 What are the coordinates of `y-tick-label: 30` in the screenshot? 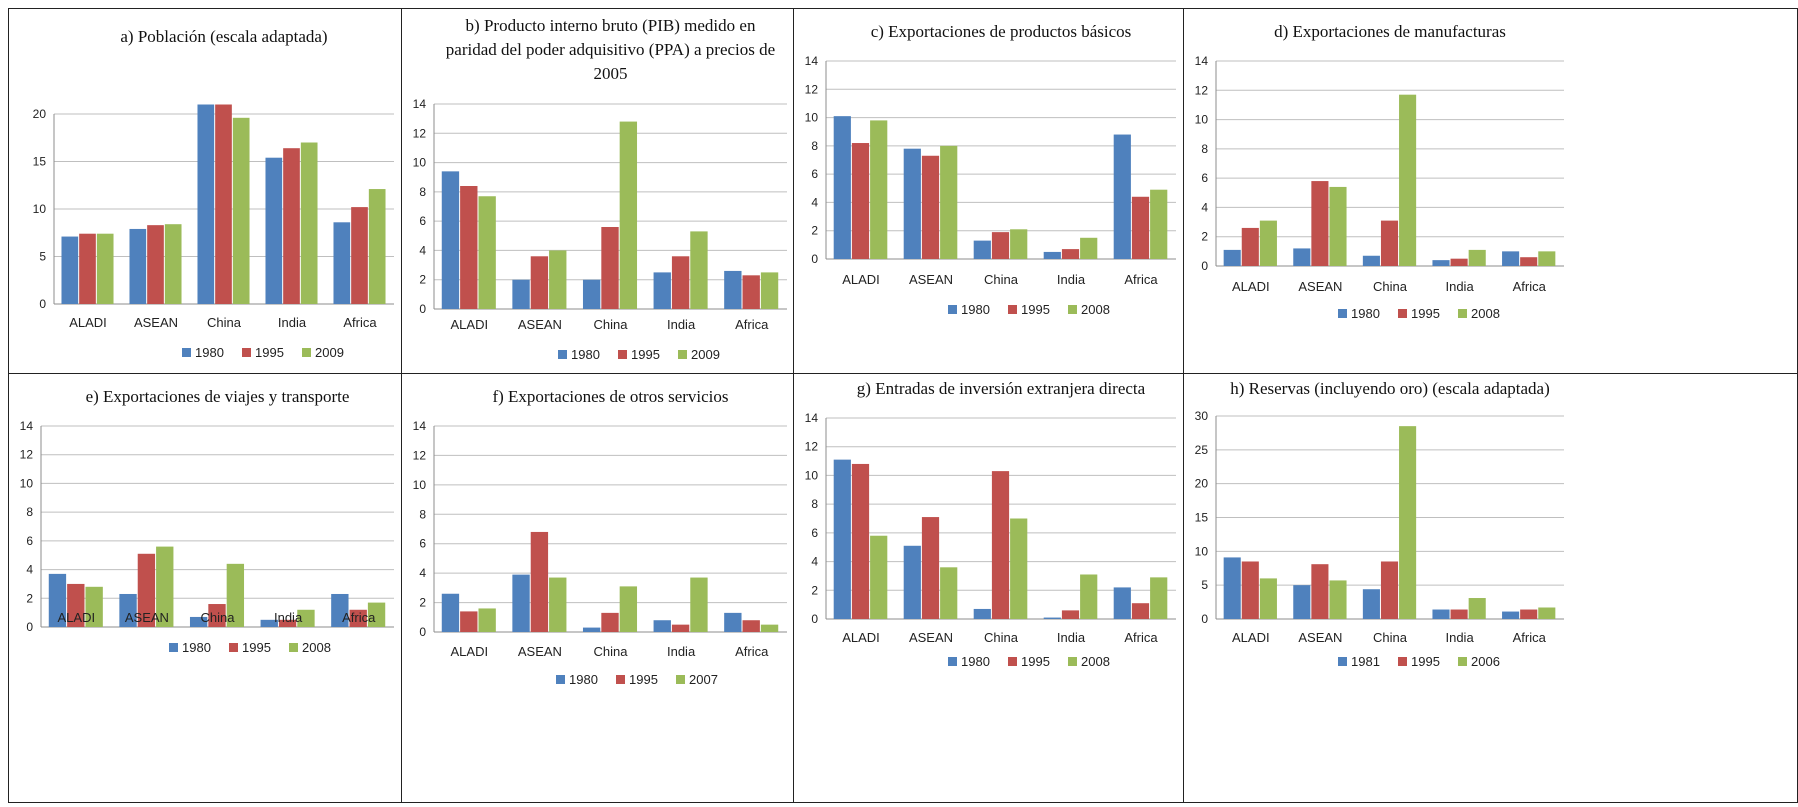 It's located at (1202, 416).